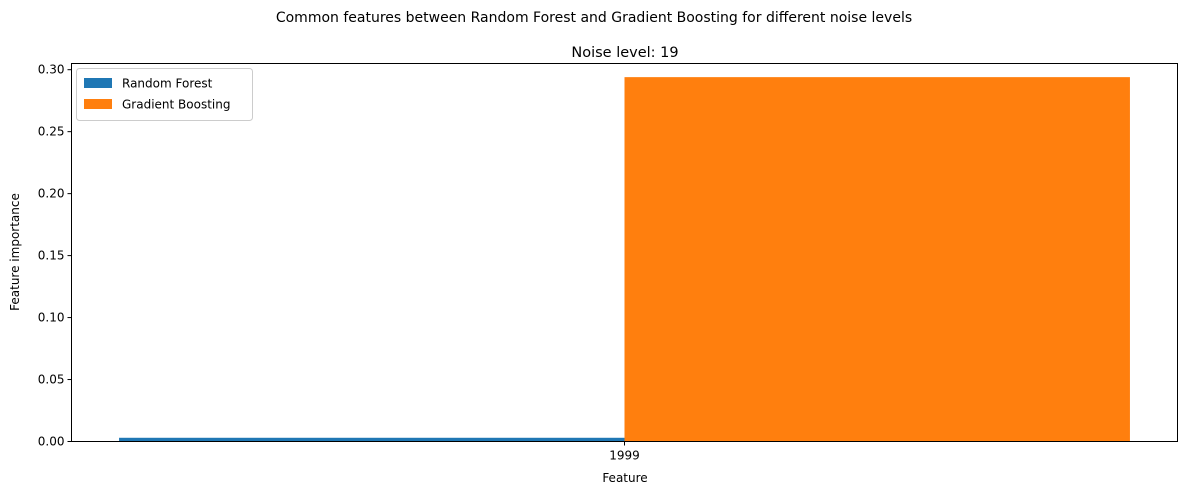 The image size is (1189, 495). Describe the element at coordinates (51, 256) in the screenshot. I see `y-tick-label: 0.15` at that location.